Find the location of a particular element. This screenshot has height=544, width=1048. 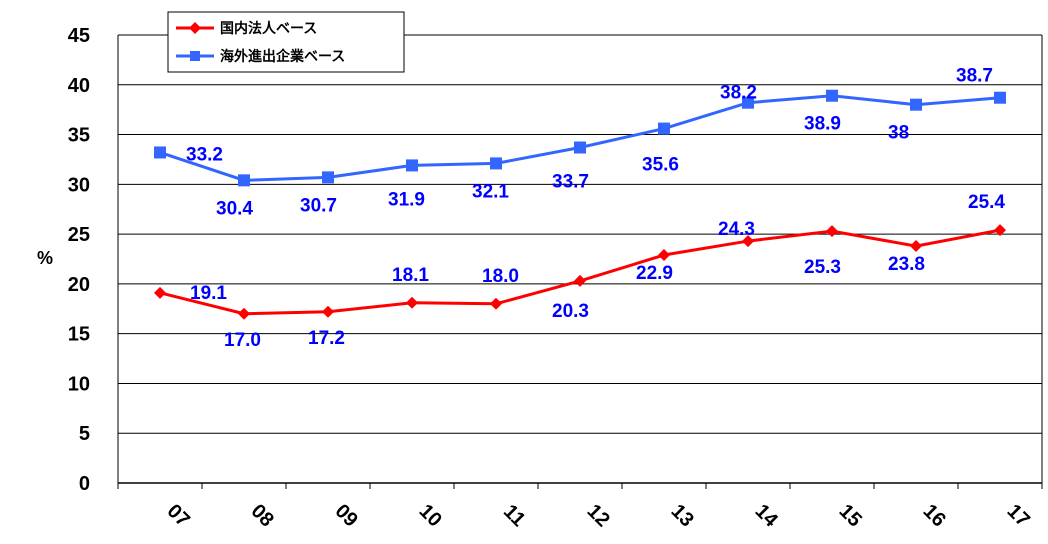

data-label: 38 is located at coordinates (898, 133).